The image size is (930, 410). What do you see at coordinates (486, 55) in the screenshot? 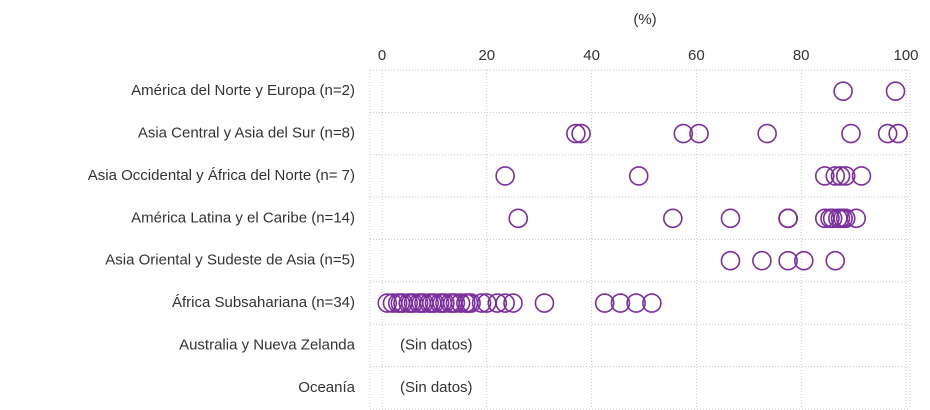
I see `x-tick-label: 20` at bounding box center [486, 55].